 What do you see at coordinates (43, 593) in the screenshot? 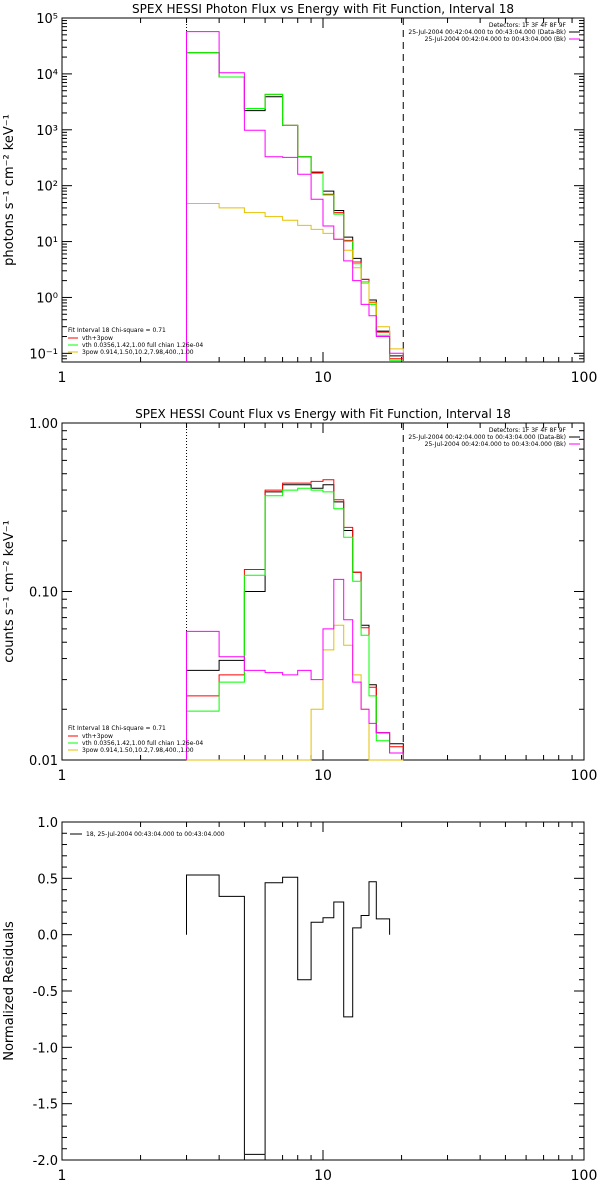
I see `y-tick-label-1: 0.10` at bounding box center [43, 593].